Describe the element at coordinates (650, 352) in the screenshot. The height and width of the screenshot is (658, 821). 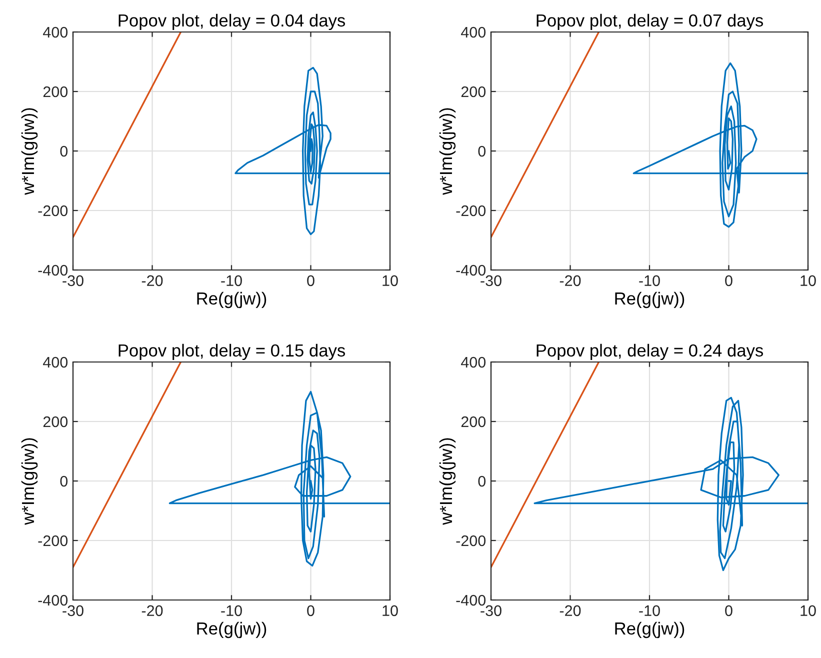
I see `chart-title: Popov plot, delay = 0.24 days` at that location.